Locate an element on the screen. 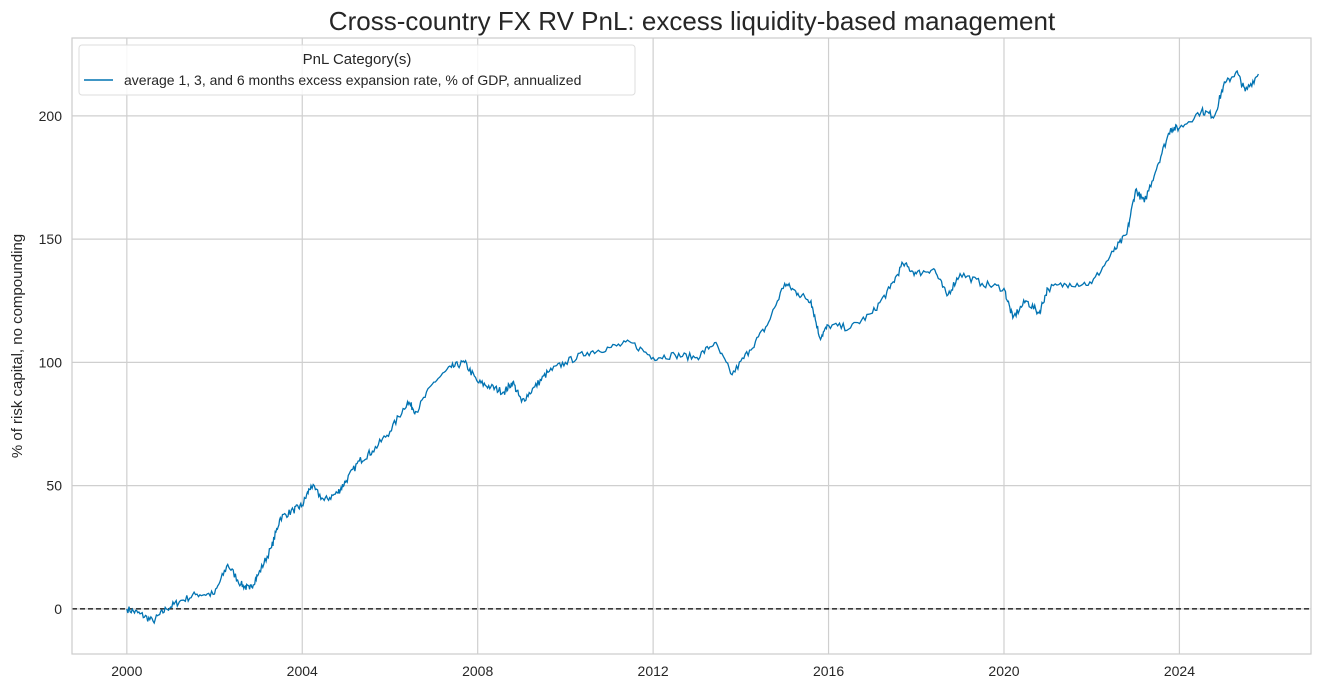 This screenshot has height=697, width=1321. legend-title: PnL Category(s) is located at coordinates (357, 59).